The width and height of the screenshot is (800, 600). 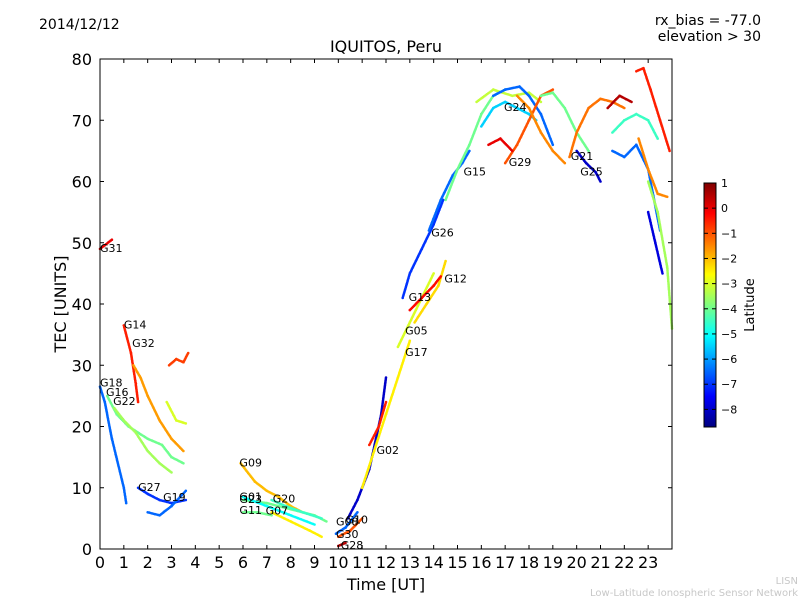 What do you see at coordinates (219, 562) in the screenshot?
I see `x-tick-label: 5` at bounding box center [219, 562].